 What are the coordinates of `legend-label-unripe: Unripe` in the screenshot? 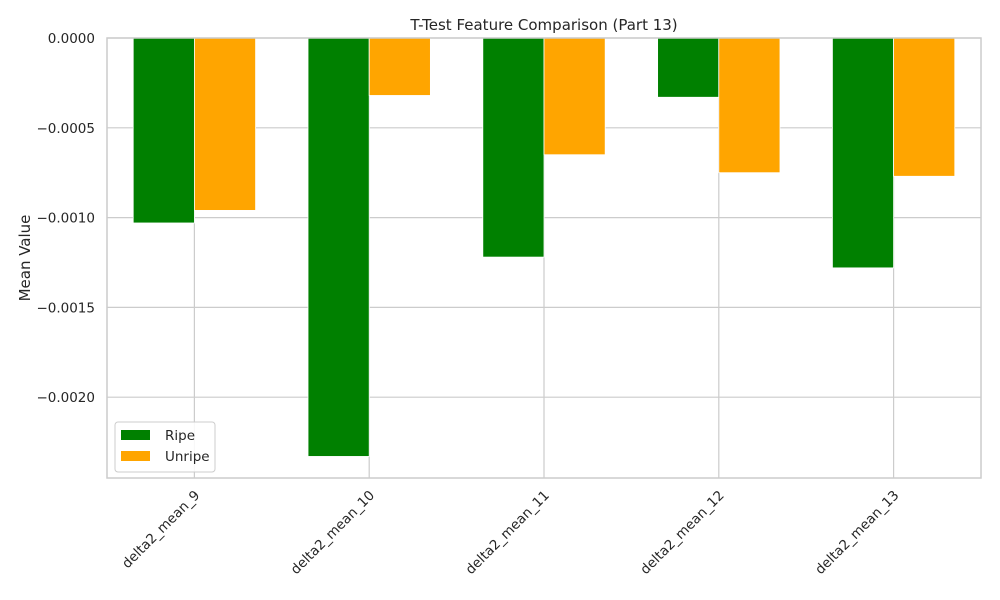 It's located at (187, 457).